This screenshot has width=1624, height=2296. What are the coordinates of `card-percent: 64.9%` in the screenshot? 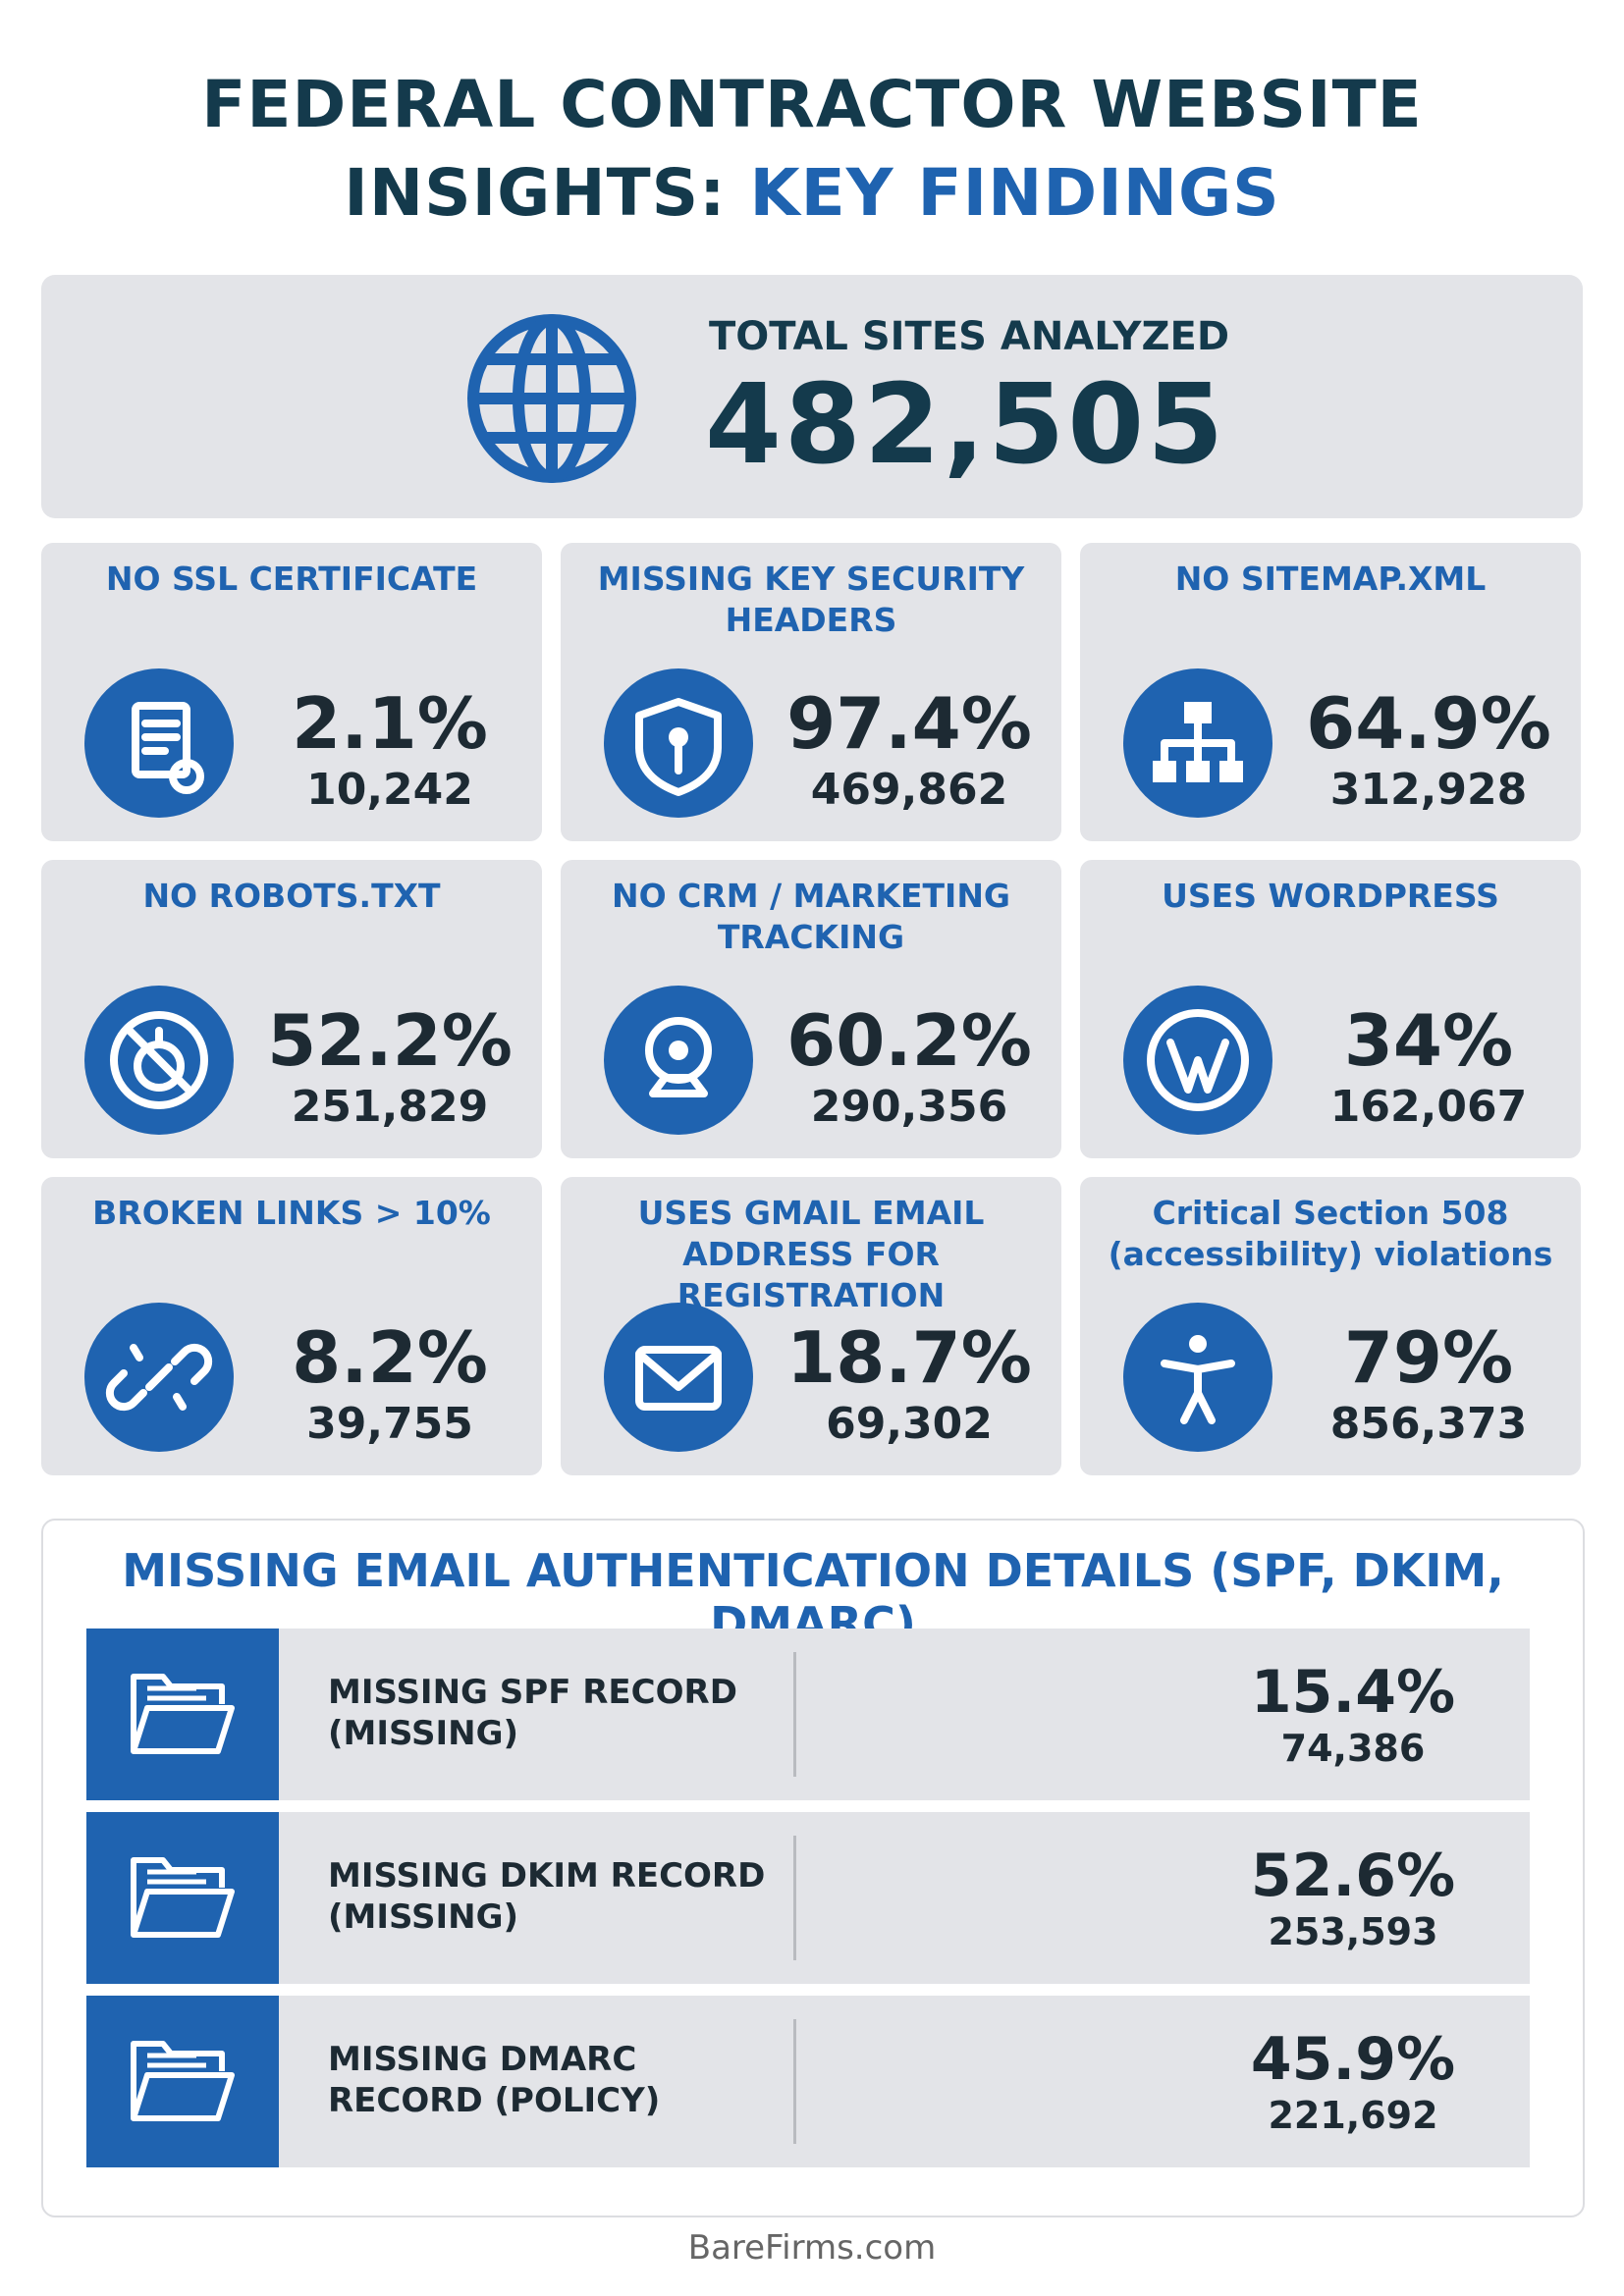 It's located at (1428, 724).